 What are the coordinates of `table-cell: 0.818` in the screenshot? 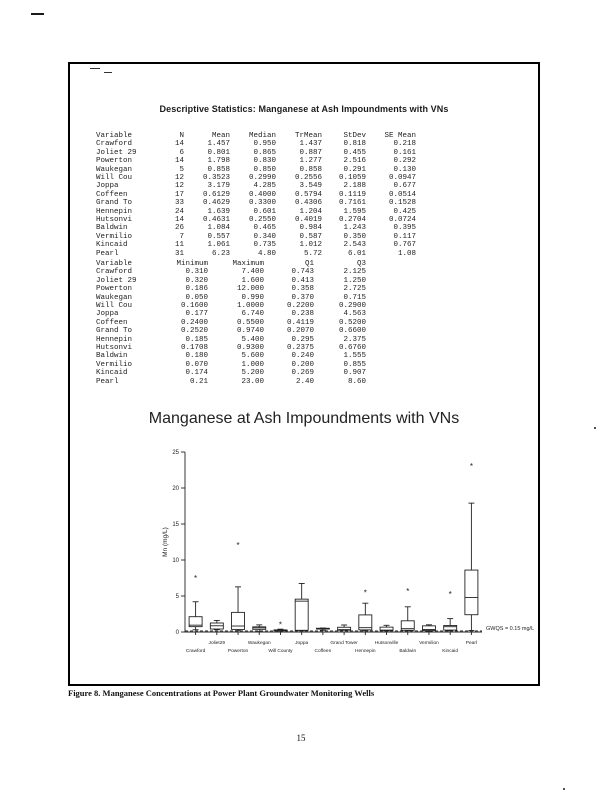 It's located at (354, 144).